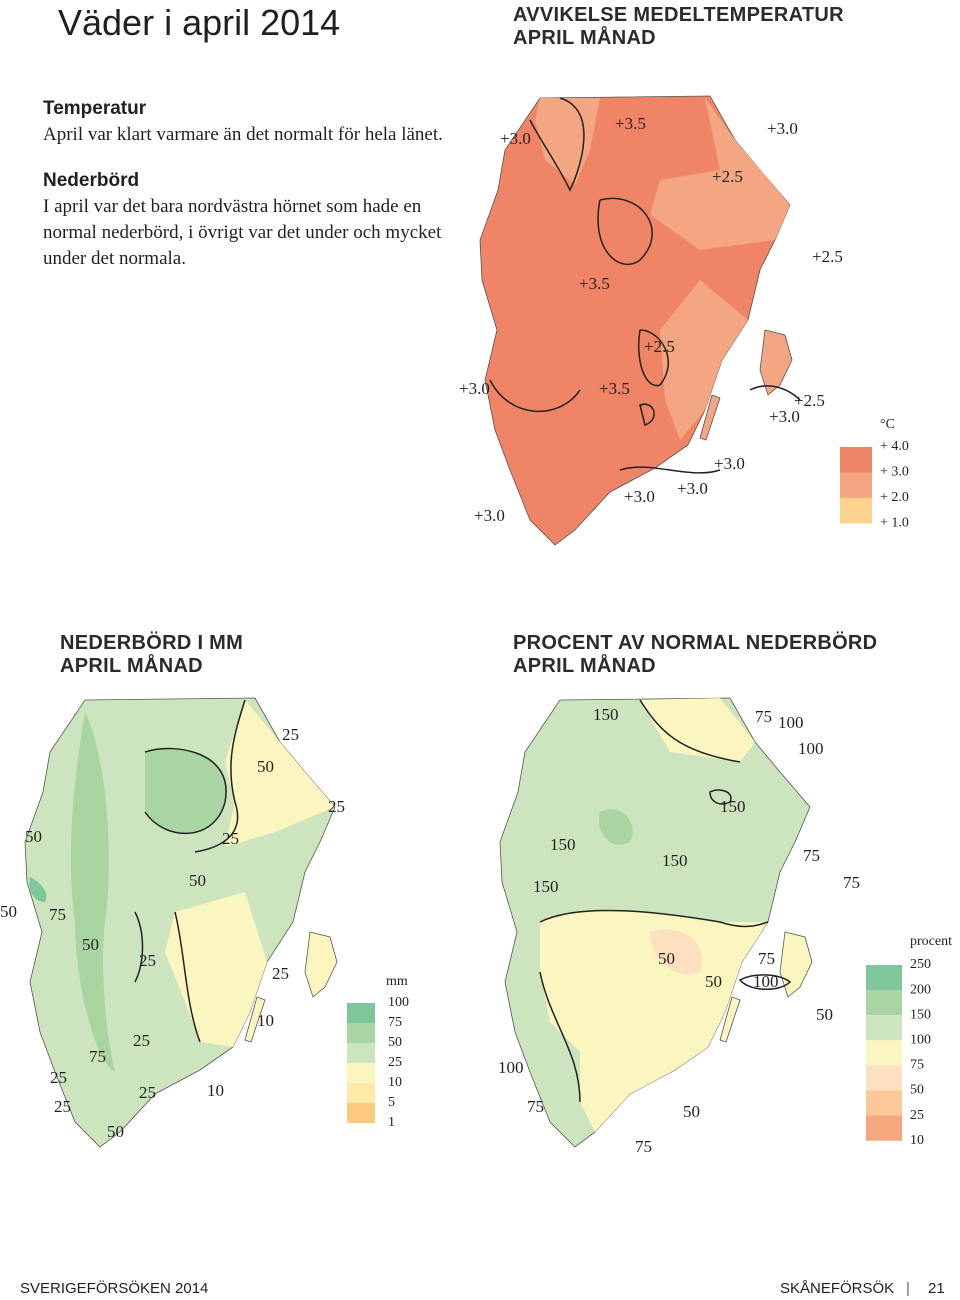 The width and height of the screenshot is (960, 1300). I want to click on percent-map, so click(656, 922).